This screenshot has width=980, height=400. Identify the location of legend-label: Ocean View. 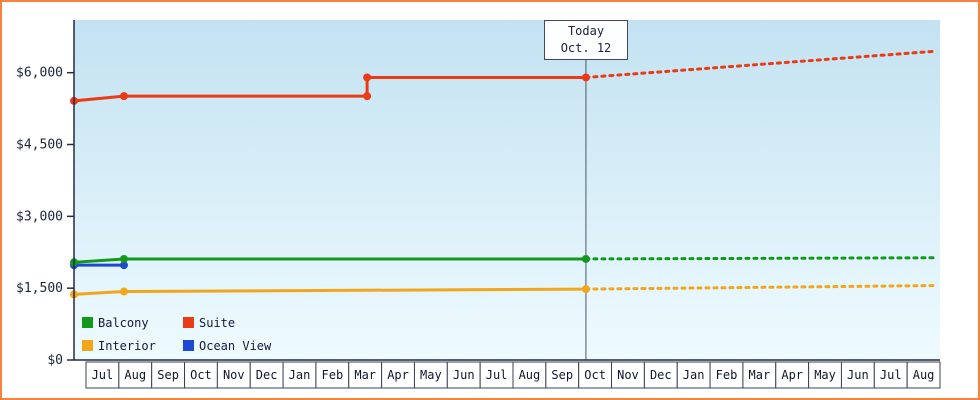
(235, 345).